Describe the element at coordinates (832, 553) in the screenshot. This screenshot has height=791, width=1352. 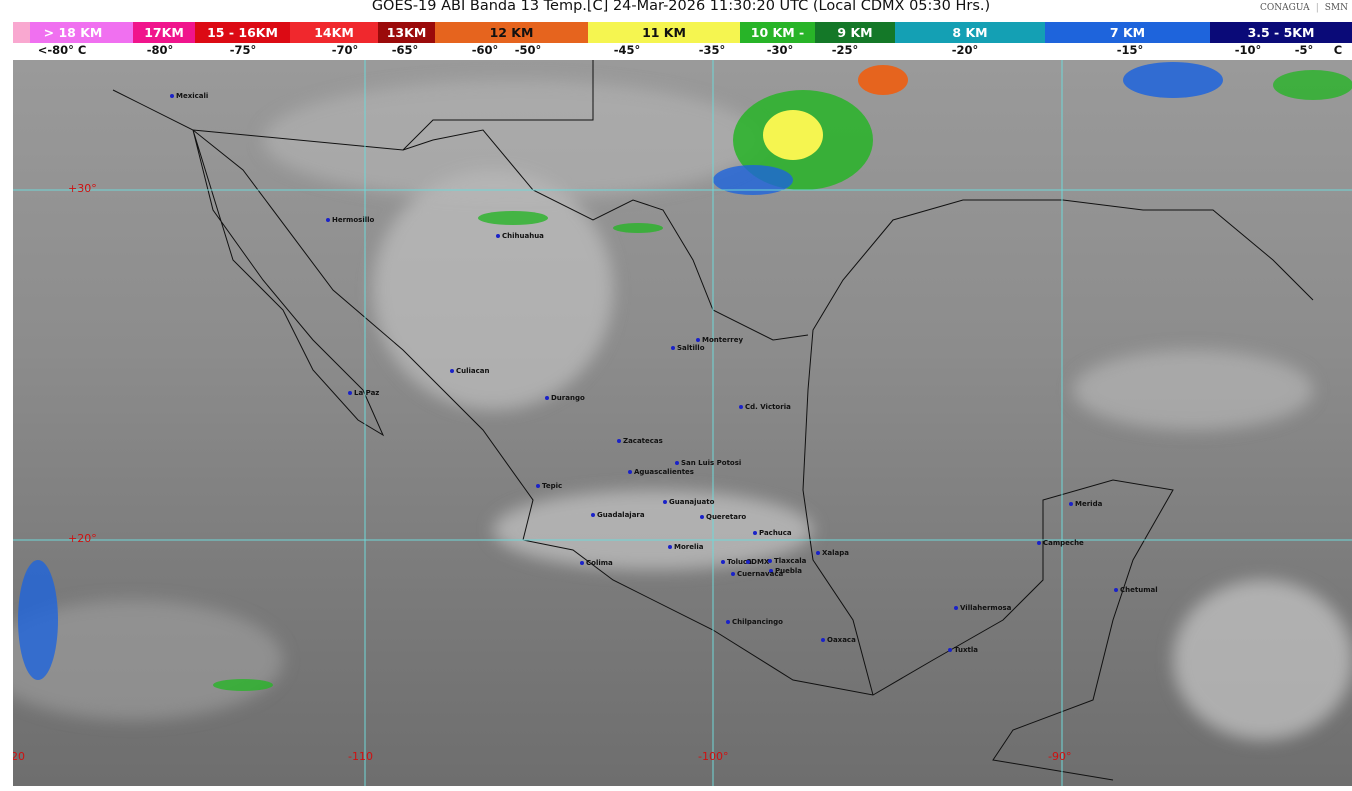
I see `city-label: Xalapa` at that location.